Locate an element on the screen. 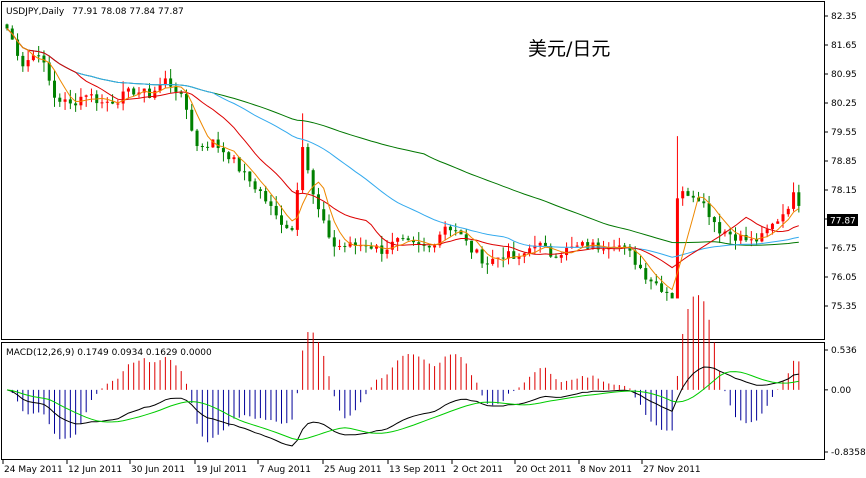 Image resolution: width=866 pixels, height=478 pixels. date-tick-label: 7 Aug 2011 is located at coordinates (285, 470).